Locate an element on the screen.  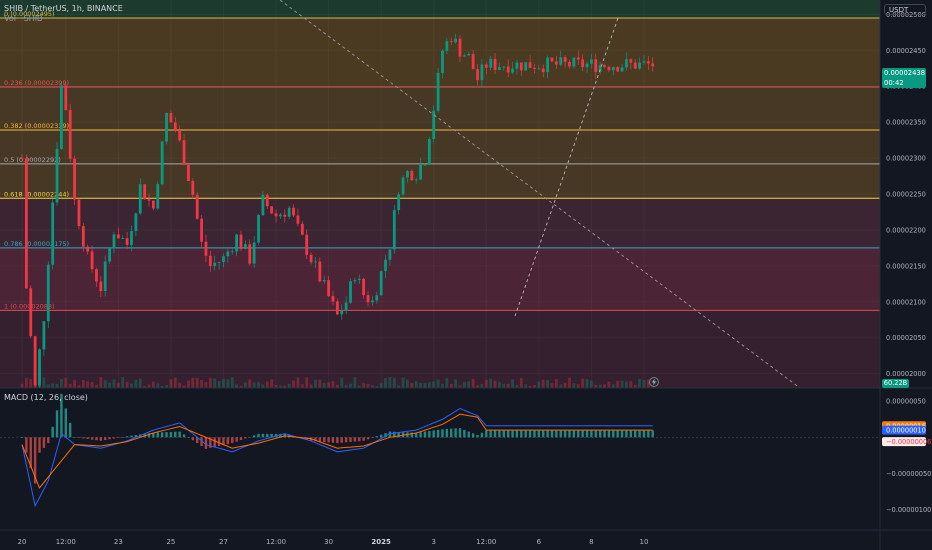
fib-level-label: 0.382 (0.00002339) is located at coordinates (36, 126).